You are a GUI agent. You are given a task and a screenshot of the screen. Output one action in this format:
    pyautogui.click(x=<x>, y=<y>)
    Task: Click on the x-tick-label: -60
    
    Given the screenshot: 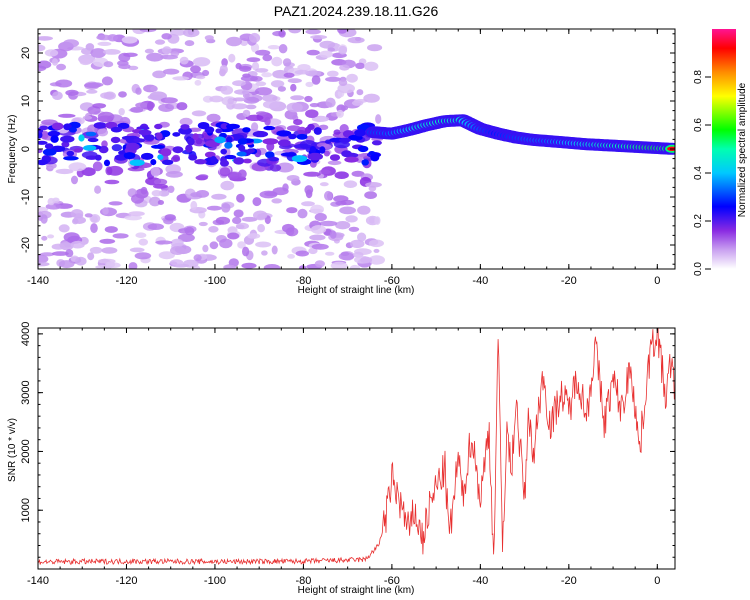 What is the action you would take?
    pyautogui.click(x=392, y=581)
    